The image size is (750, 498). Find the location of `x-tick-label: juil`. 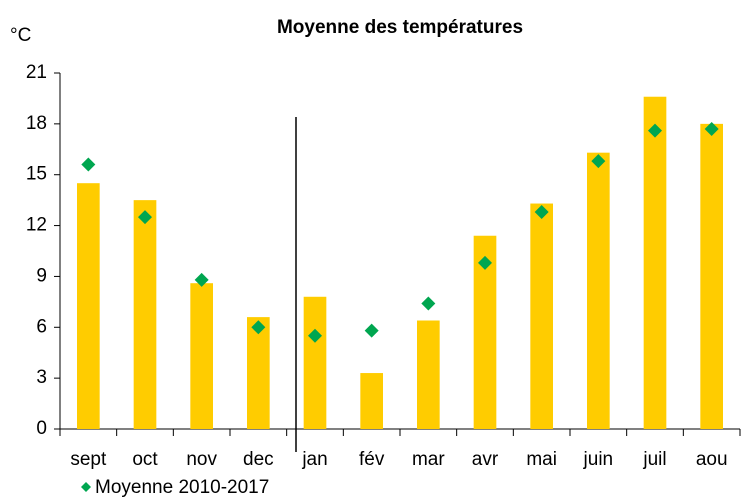

x-tick-label: juil is located at coordinates (654, 459).